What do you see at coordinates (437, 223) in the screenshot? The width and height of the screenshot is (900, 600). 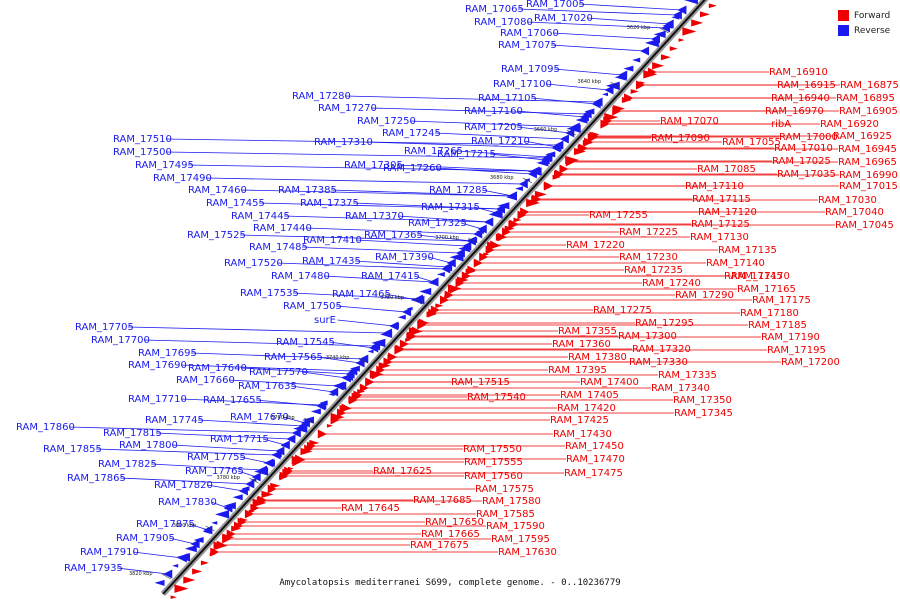 I see `gene-label: RAM_17325` at bounding box center [437, 223].